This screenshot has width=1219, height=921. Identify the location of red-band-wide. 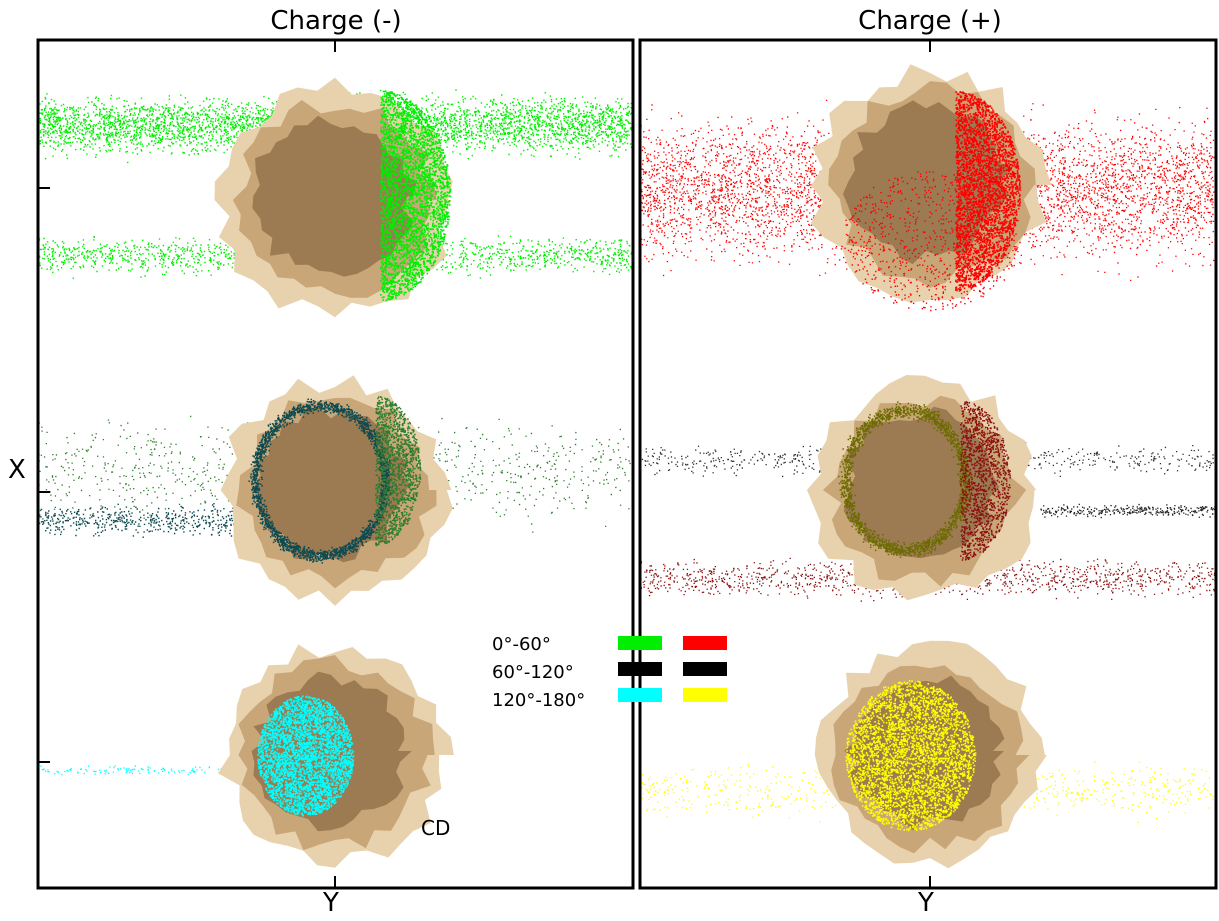
(928, 190).